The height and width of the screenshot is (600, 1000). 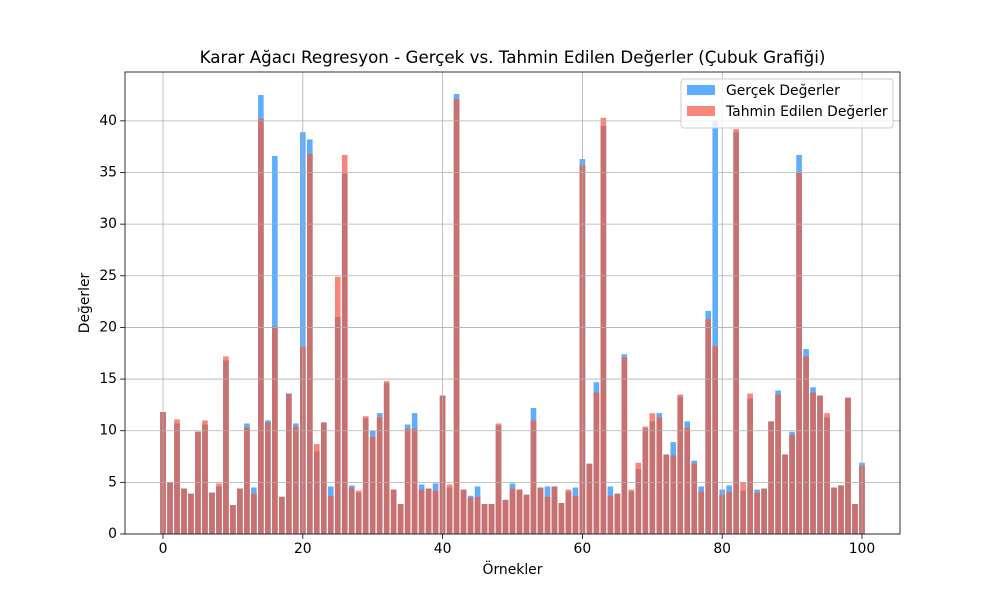 What do you see at coordinates (513, 569) in the screenshot?
I see `x-axis-label: Örnekler` at bounding box center [513, 569].